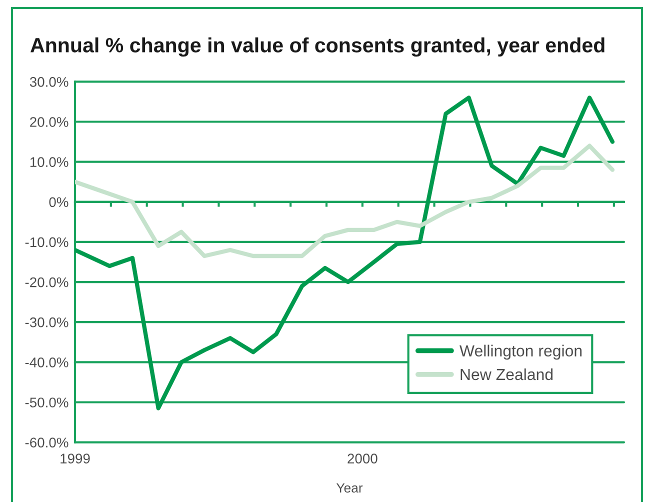 The height and width of the screenshot is (502, 645). What do you see at coordinates (49, 82) in the screenshot?
I see `y-tick-label: 30.0%` at bounding box center [49, 82].